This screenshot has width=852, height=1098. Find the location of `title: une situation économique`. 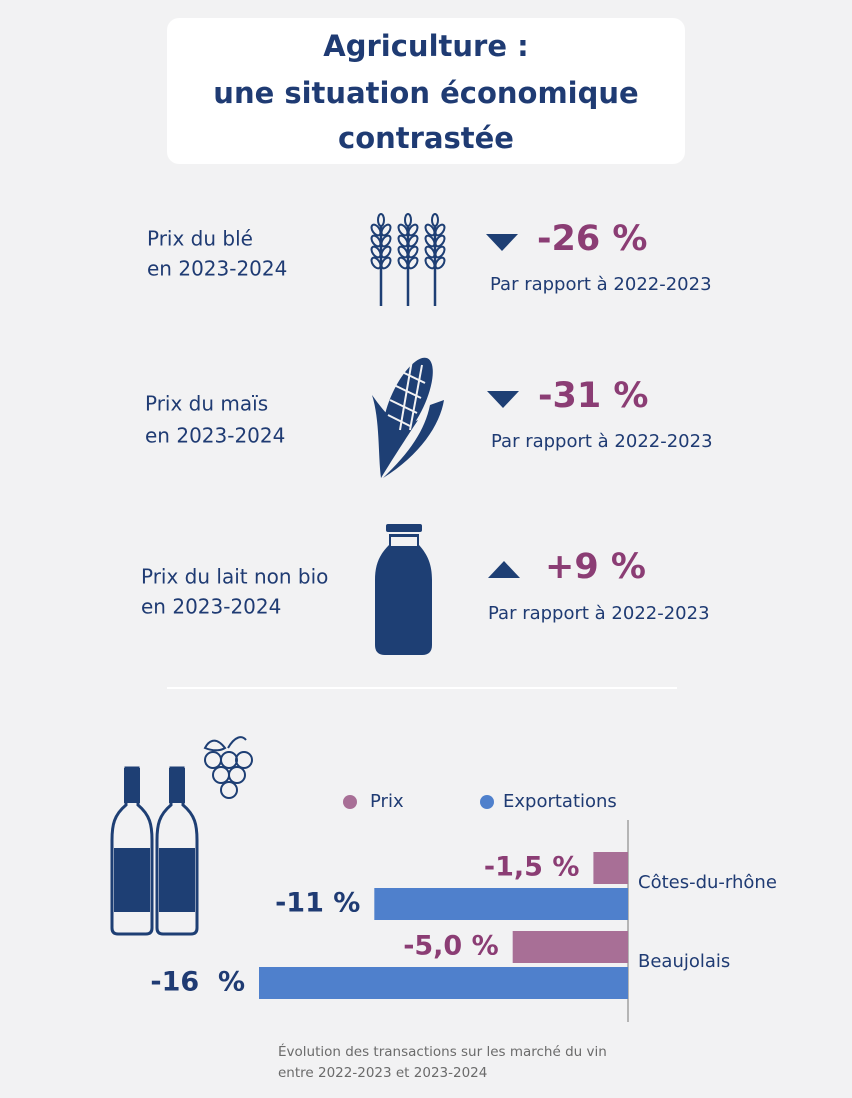

title: une situation économique is located at coordinates (425, 93).